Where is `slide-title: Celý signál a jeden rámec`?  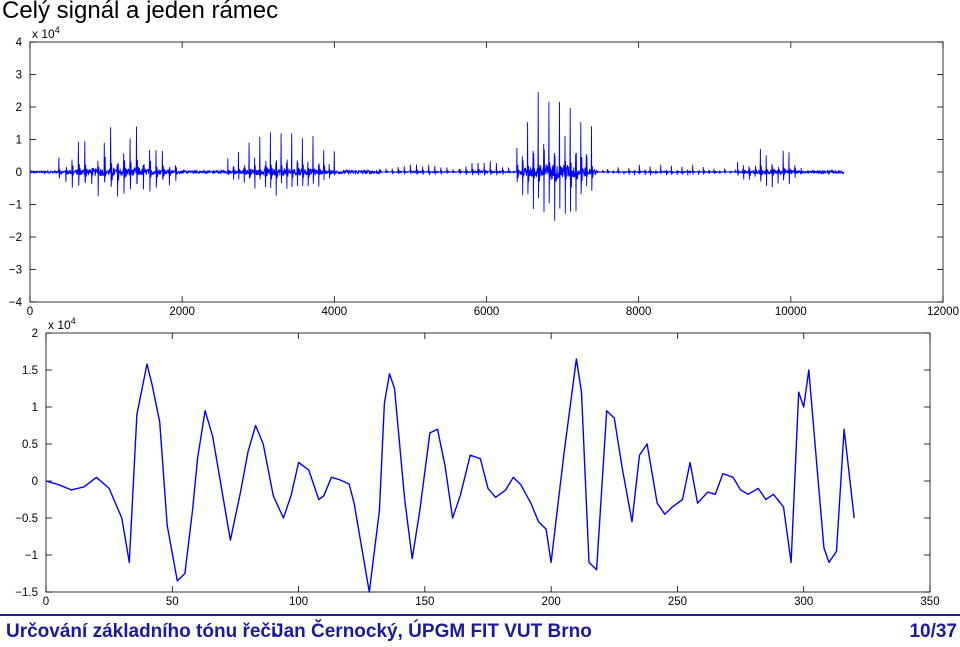
slide-title: Celý signál a jeden rámec is located at coordinates (140, 12).